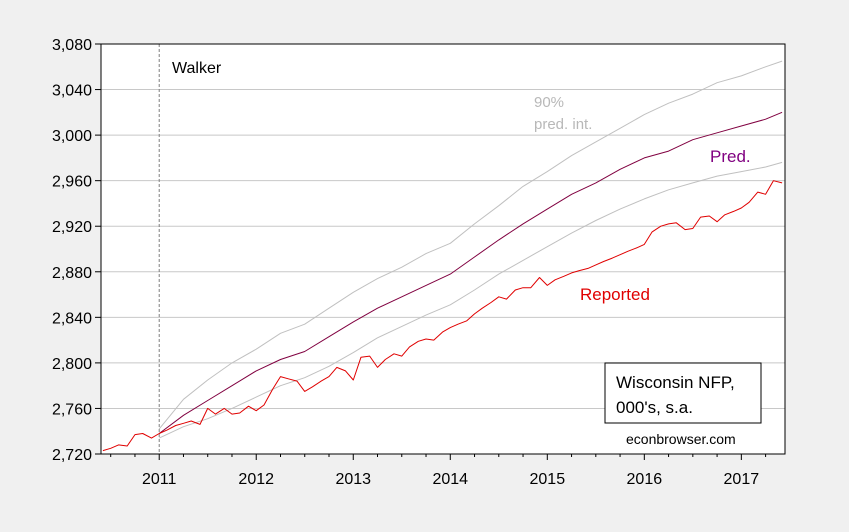 This screenshot has height=532, width=849. I want to click on y-tick-label: 3,080, so click(72, 45).